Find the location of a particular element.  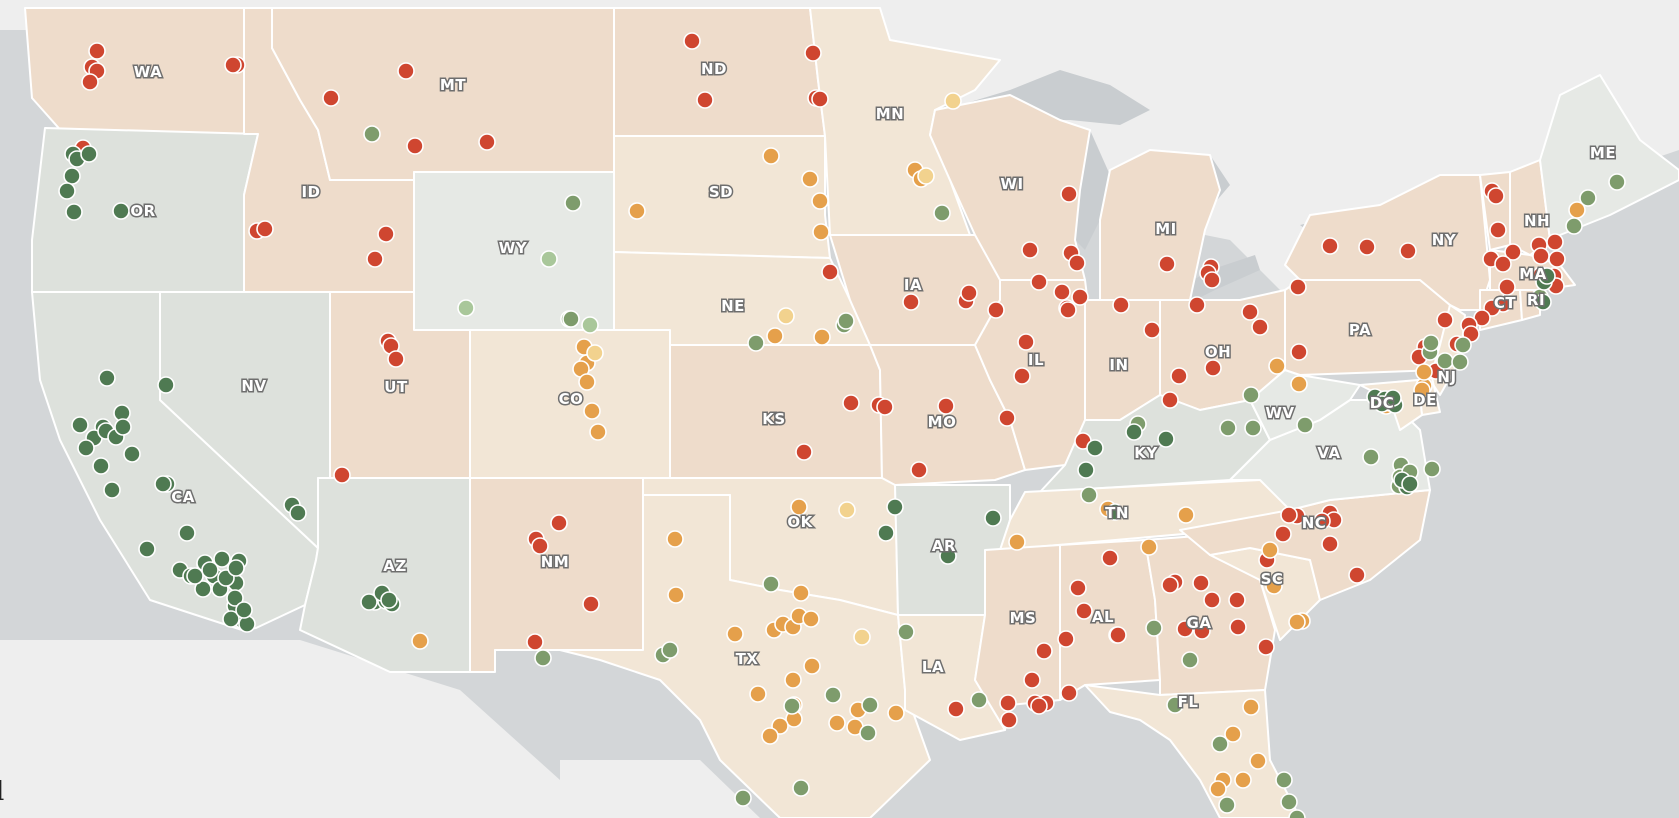

state-AZ is located at coordinates (385, 575).